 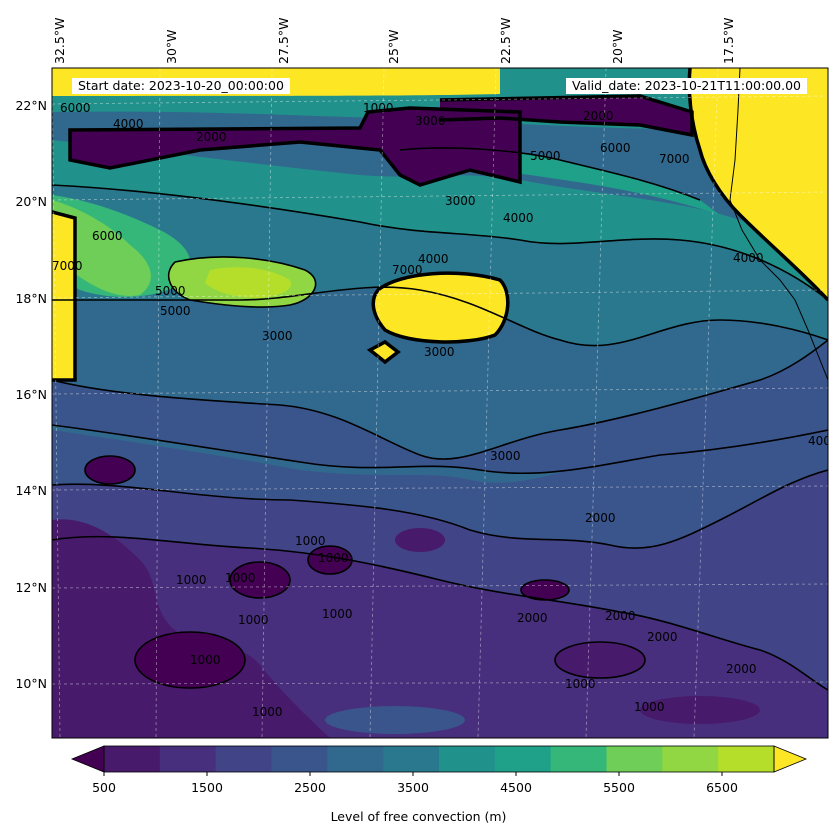 I want to click on colorbar-tick-label: 2500, so click(x=310, y=787).